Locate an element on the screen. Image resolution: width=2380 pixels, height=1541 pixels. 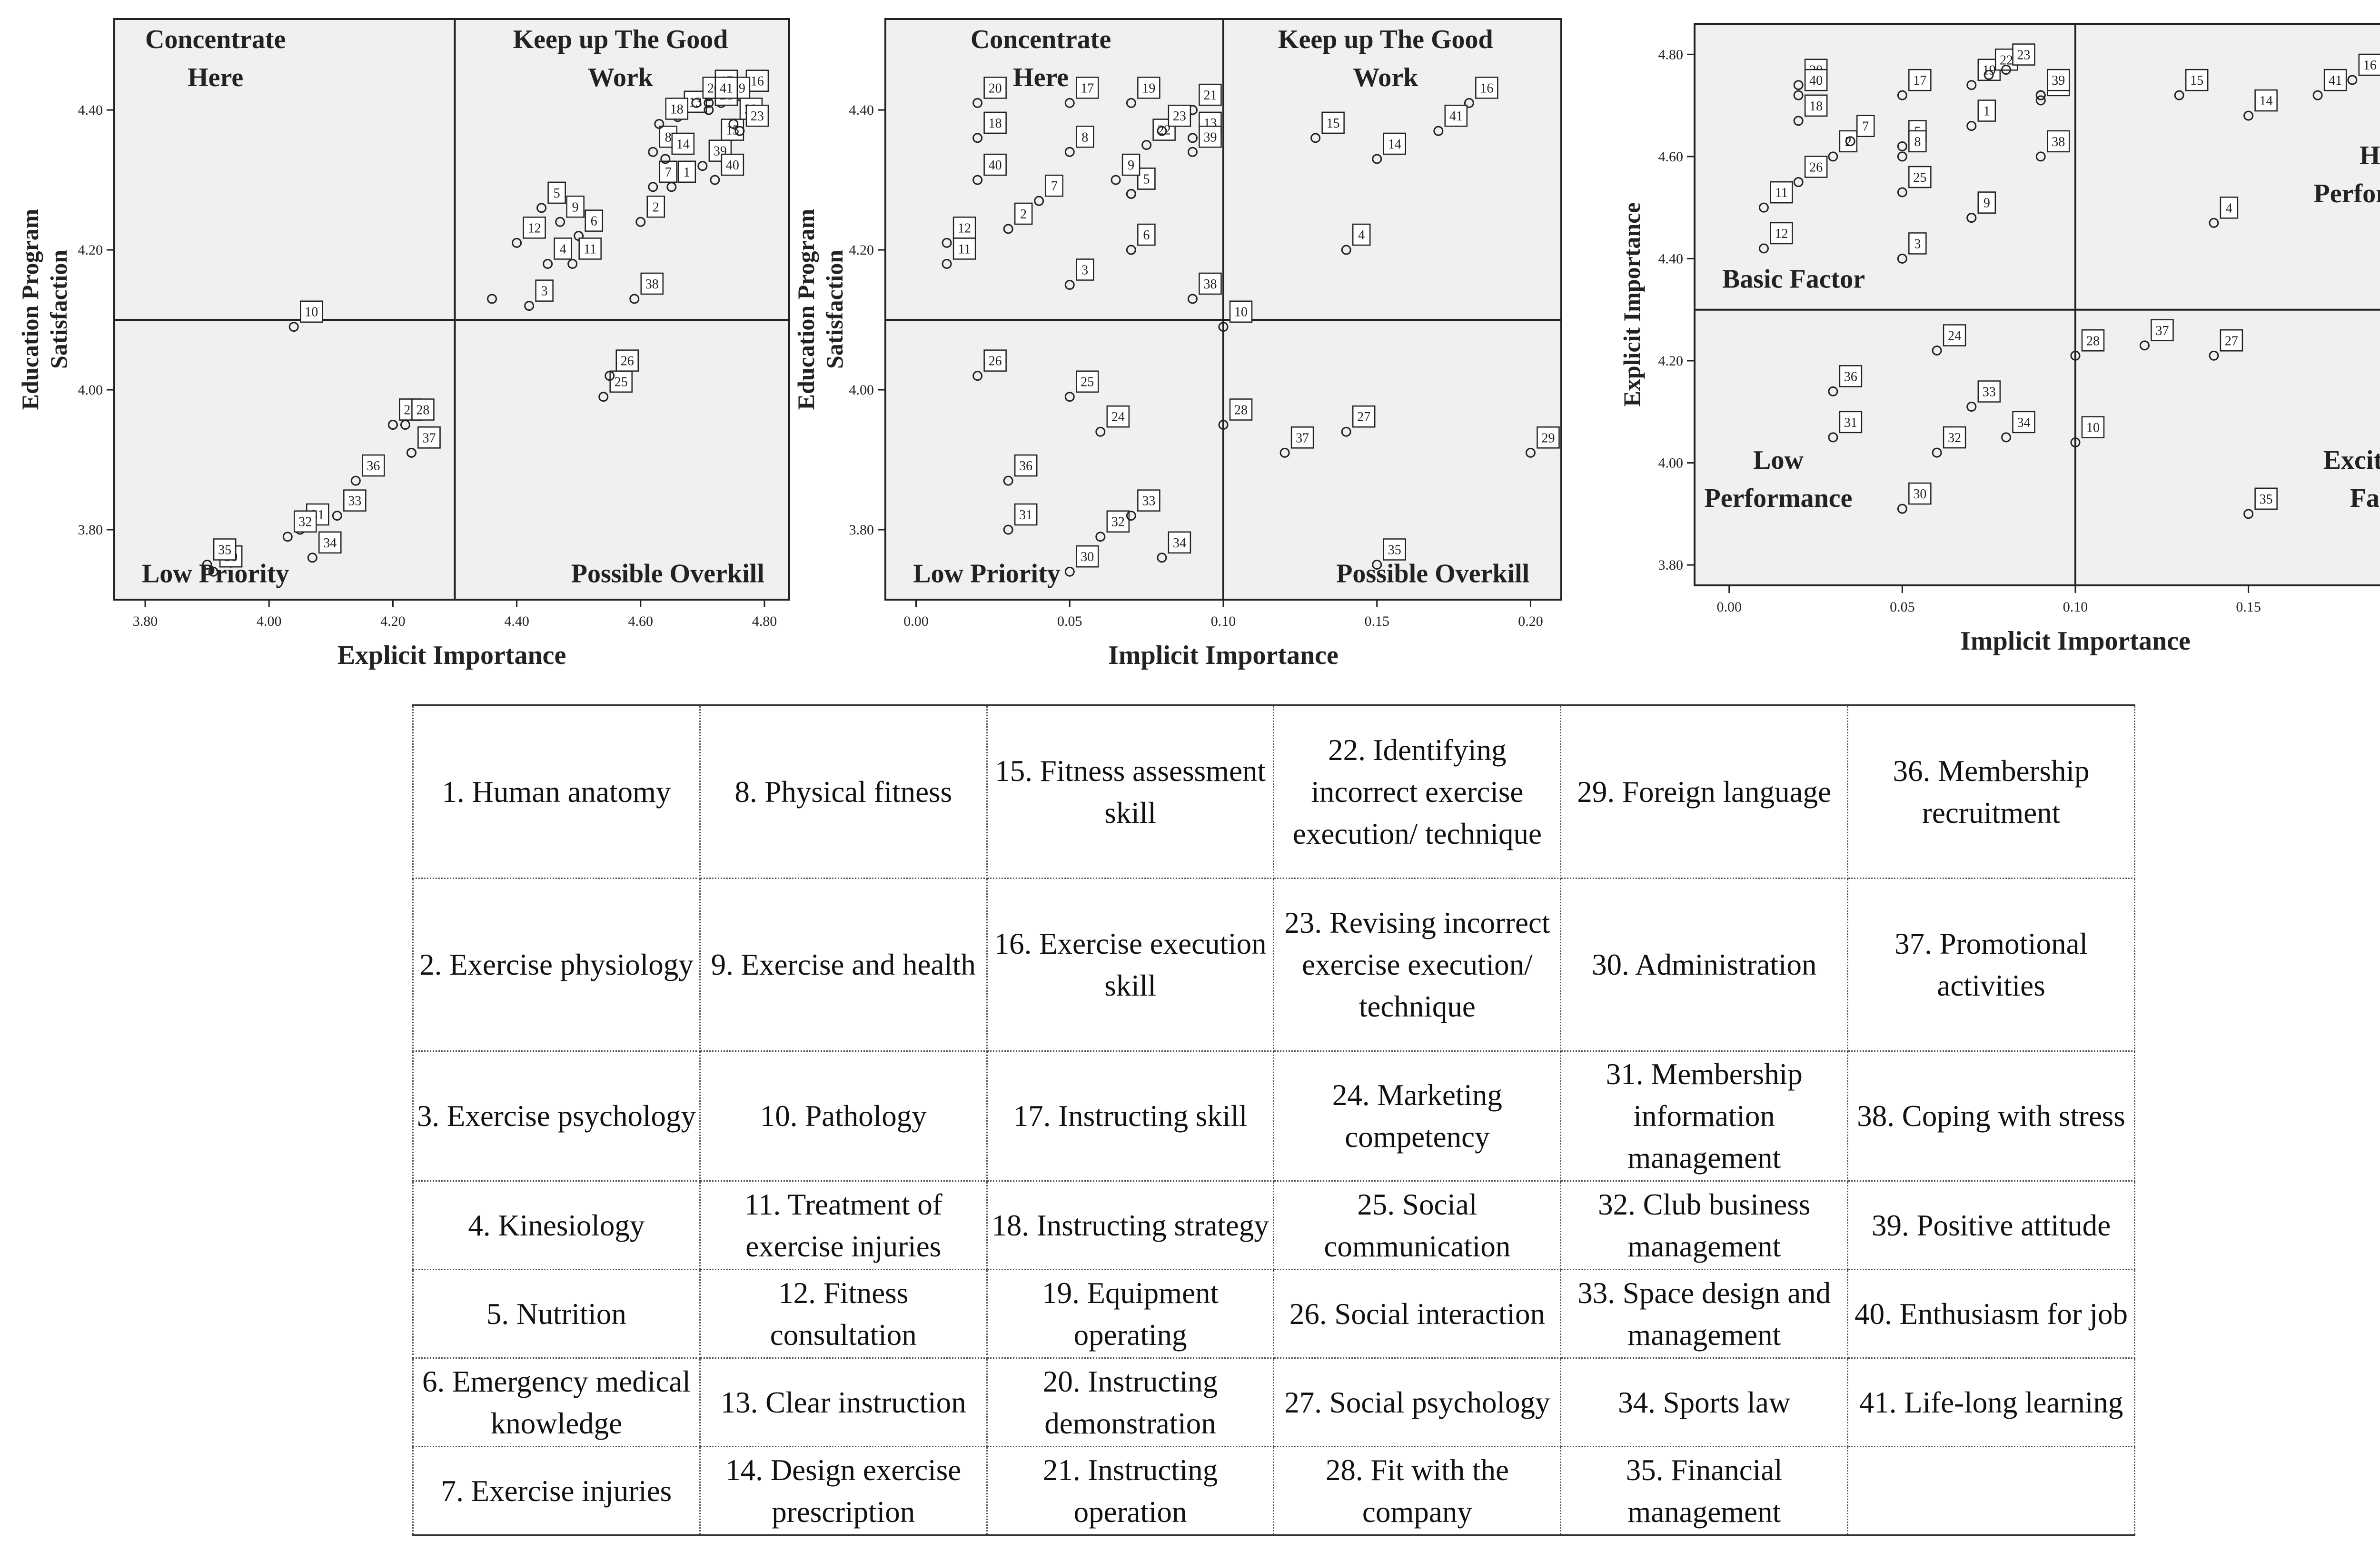
legend-cell: 14. Design exercise prescription is located at coordinates (843, 1491).